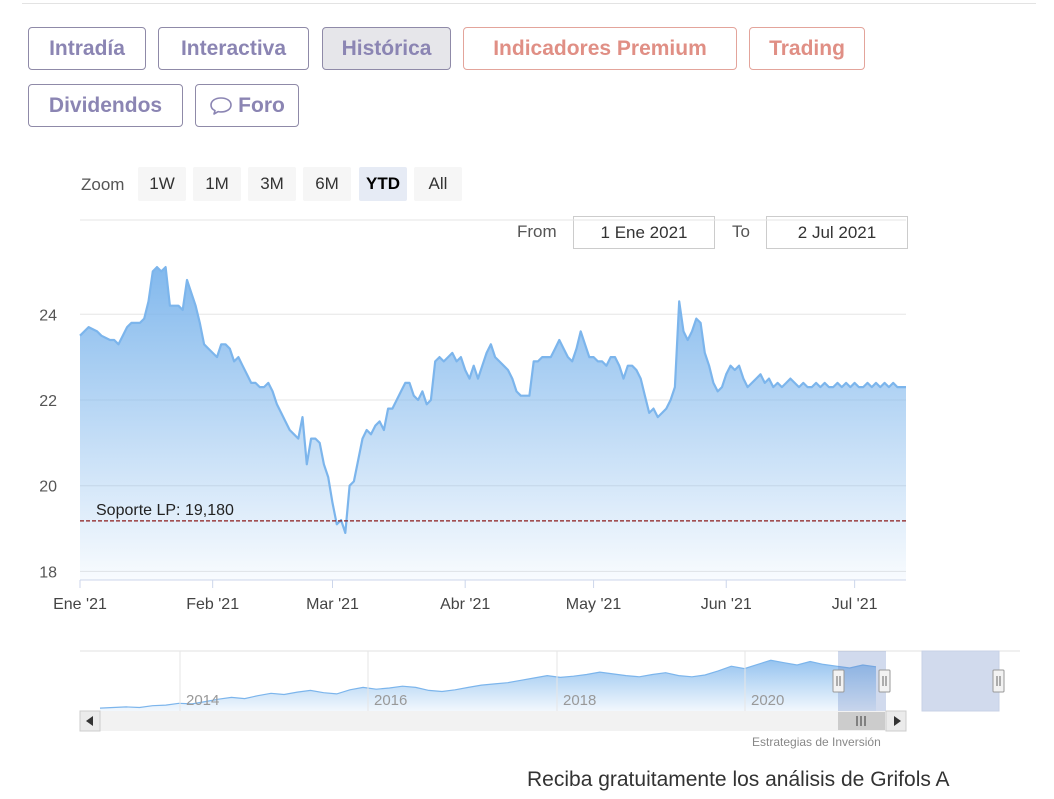 The image size is (1054, 799). I want to click on navigator-tick-label: 2018, so click(579, 700).